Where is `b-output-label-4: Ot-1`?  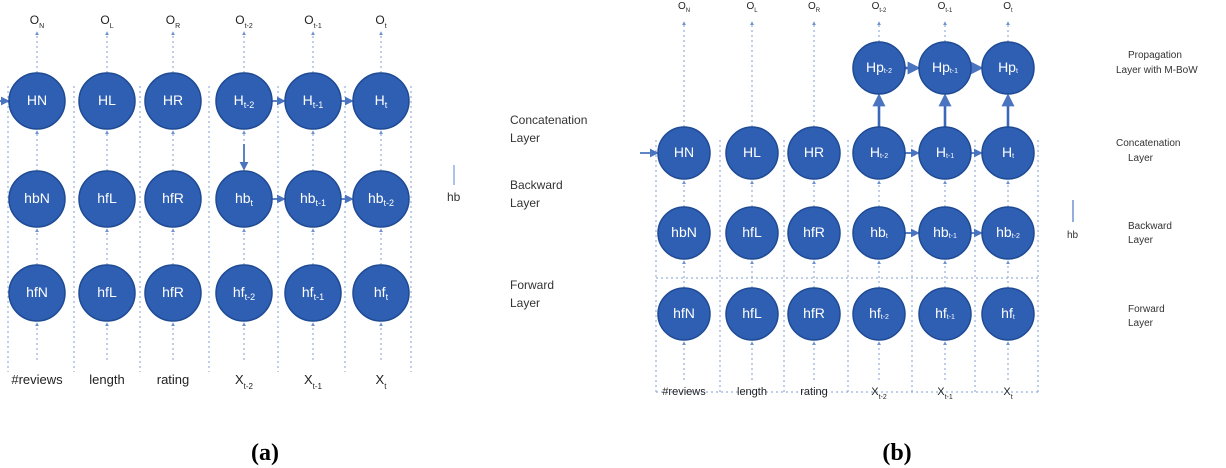 b-output-label-4: Ot-1 is located at coordinates (945, 7).